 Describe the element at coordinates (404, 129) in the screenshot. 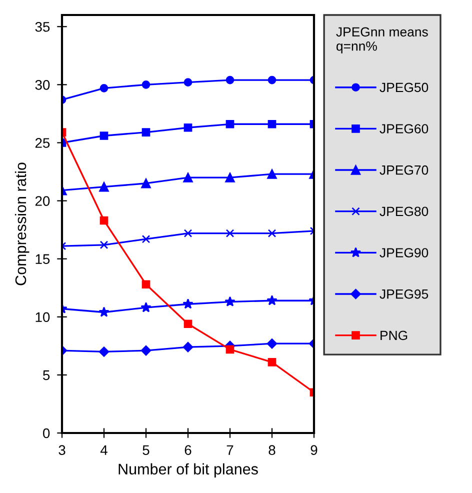

I see `legend-label: JPEG60` at that location.